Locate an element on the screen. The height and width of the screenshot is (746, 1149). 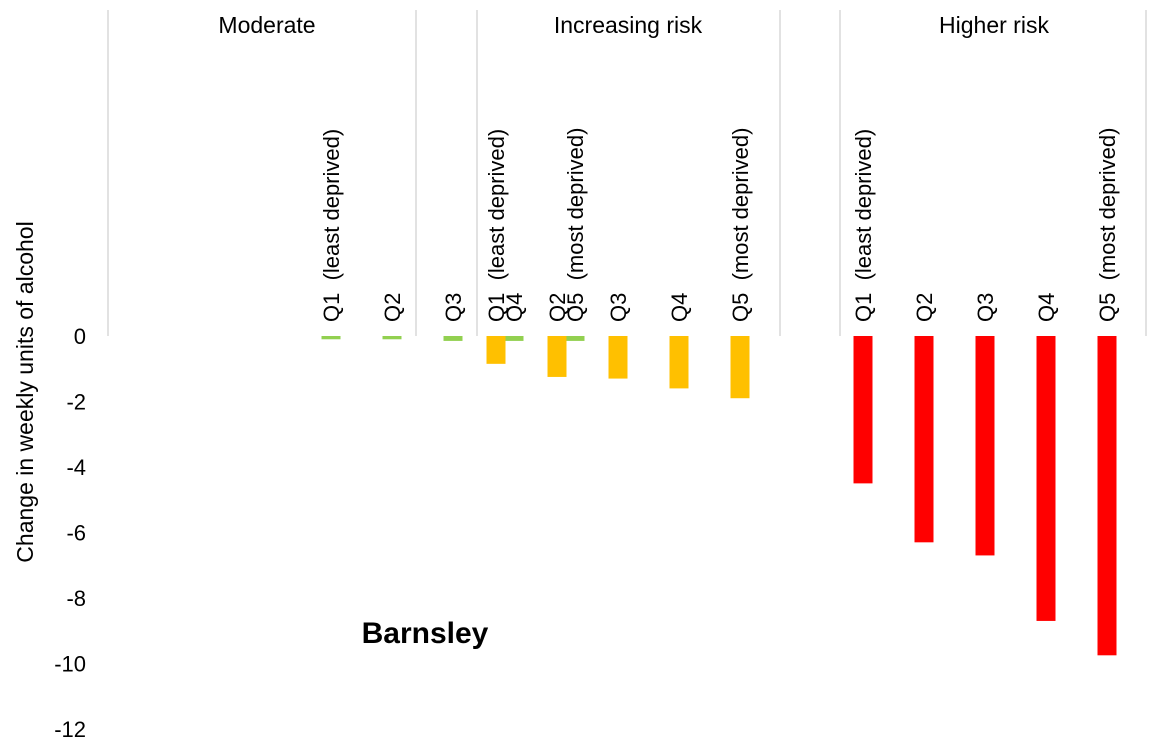
chart-annotation: Barnsley is located at coordinates (425, 633).